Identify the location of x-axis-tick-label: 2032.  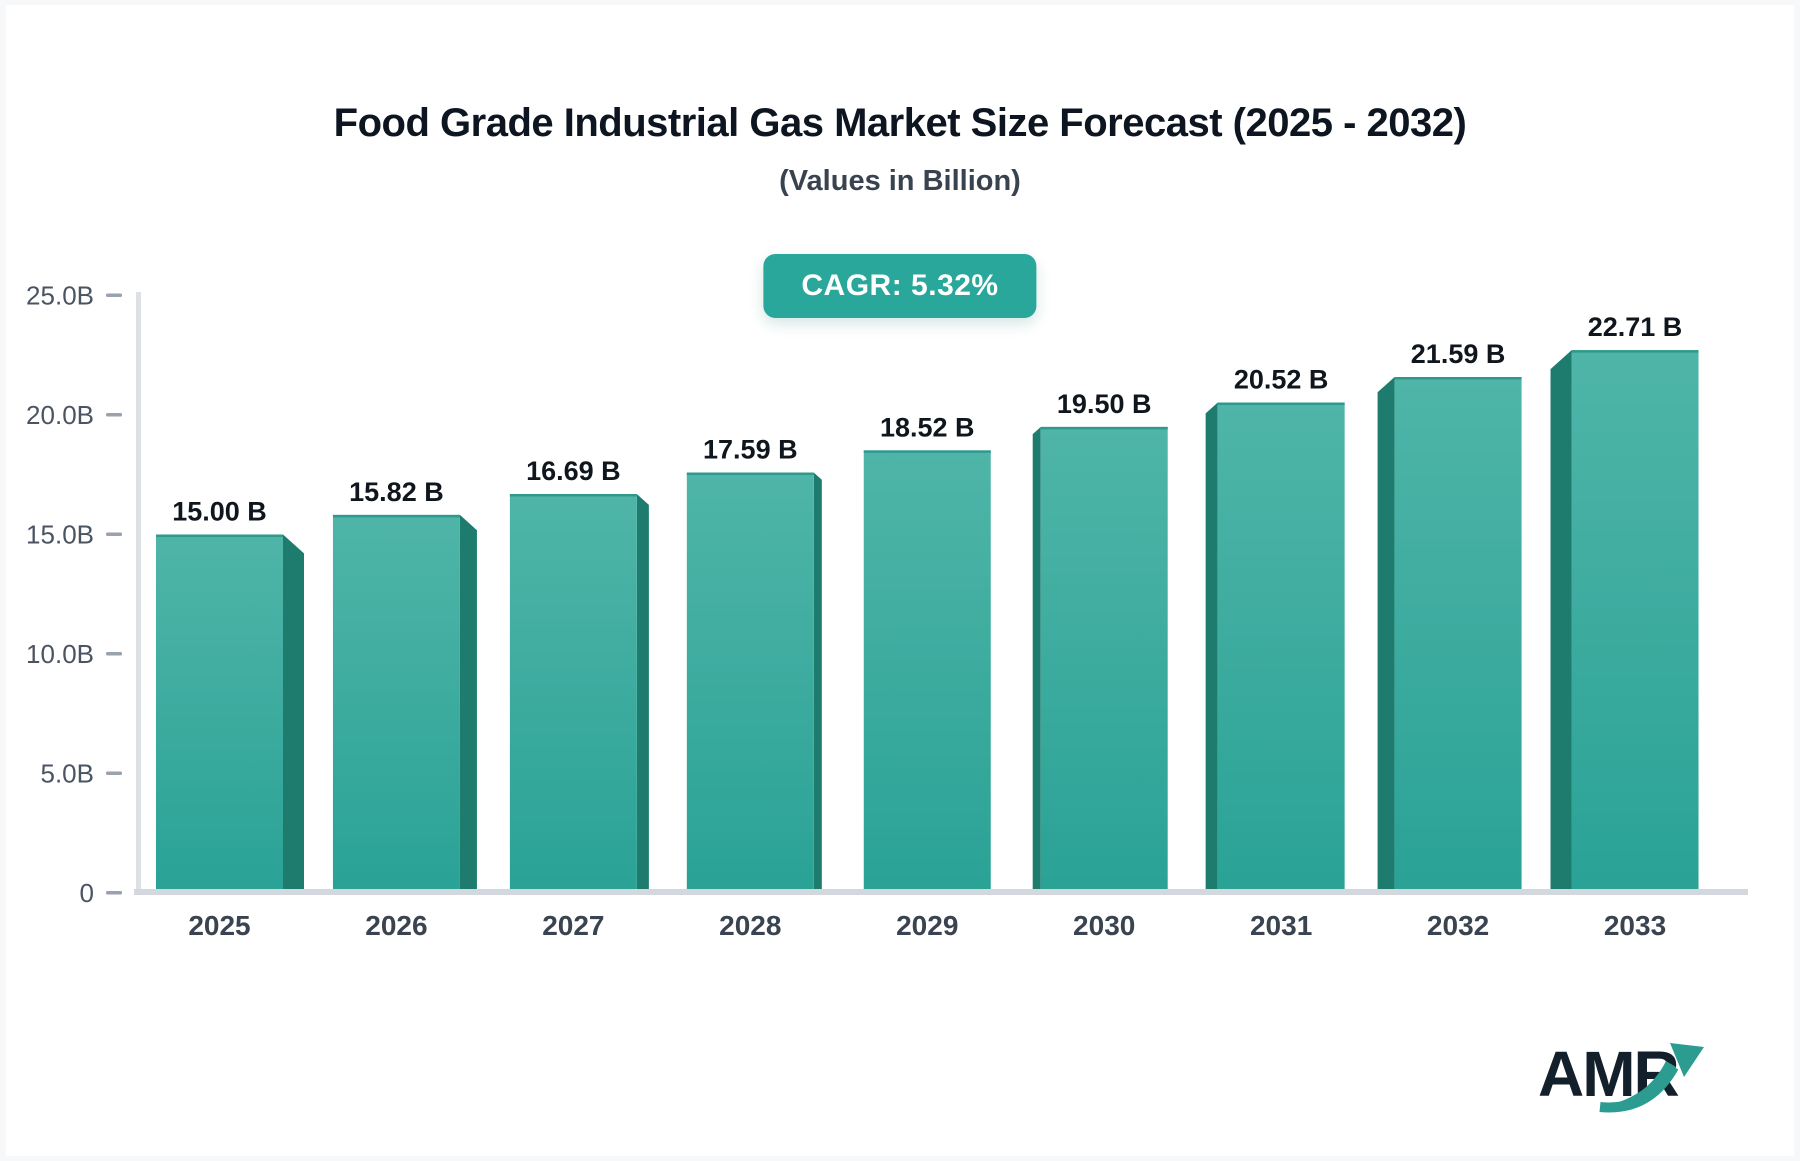
(1458, 925).